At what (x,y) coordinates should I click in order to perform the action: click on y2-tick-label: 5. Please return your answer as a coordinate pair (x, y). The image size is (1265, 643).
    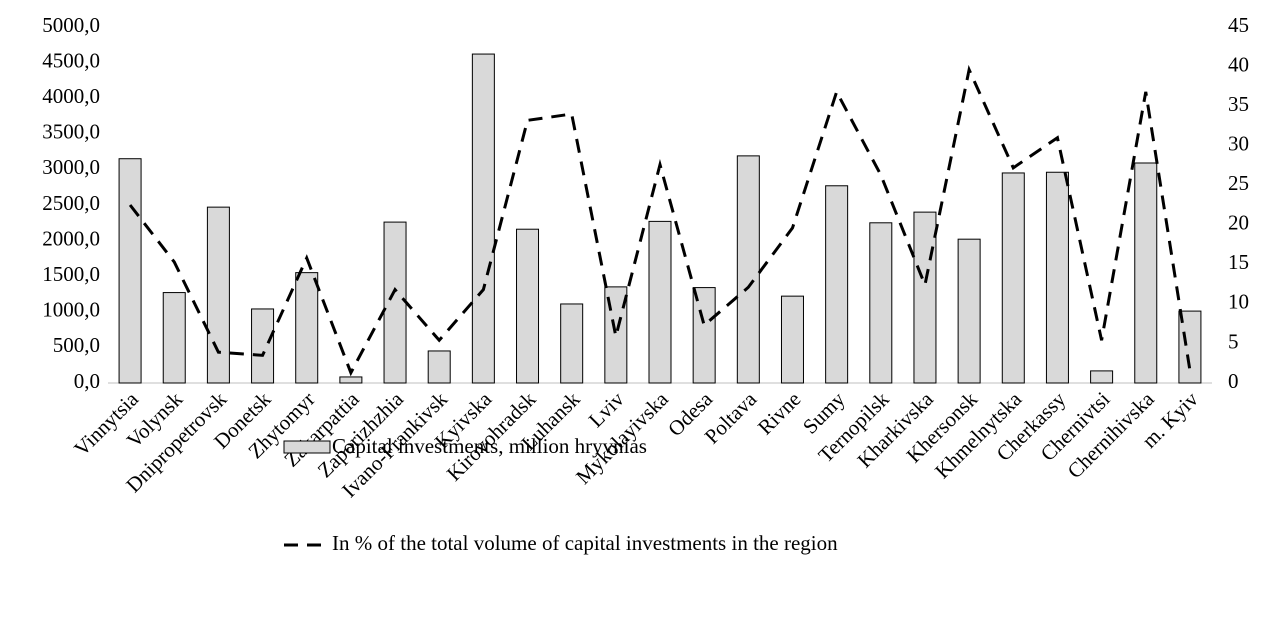
    Looking at the image, I should click on (1233, 341).